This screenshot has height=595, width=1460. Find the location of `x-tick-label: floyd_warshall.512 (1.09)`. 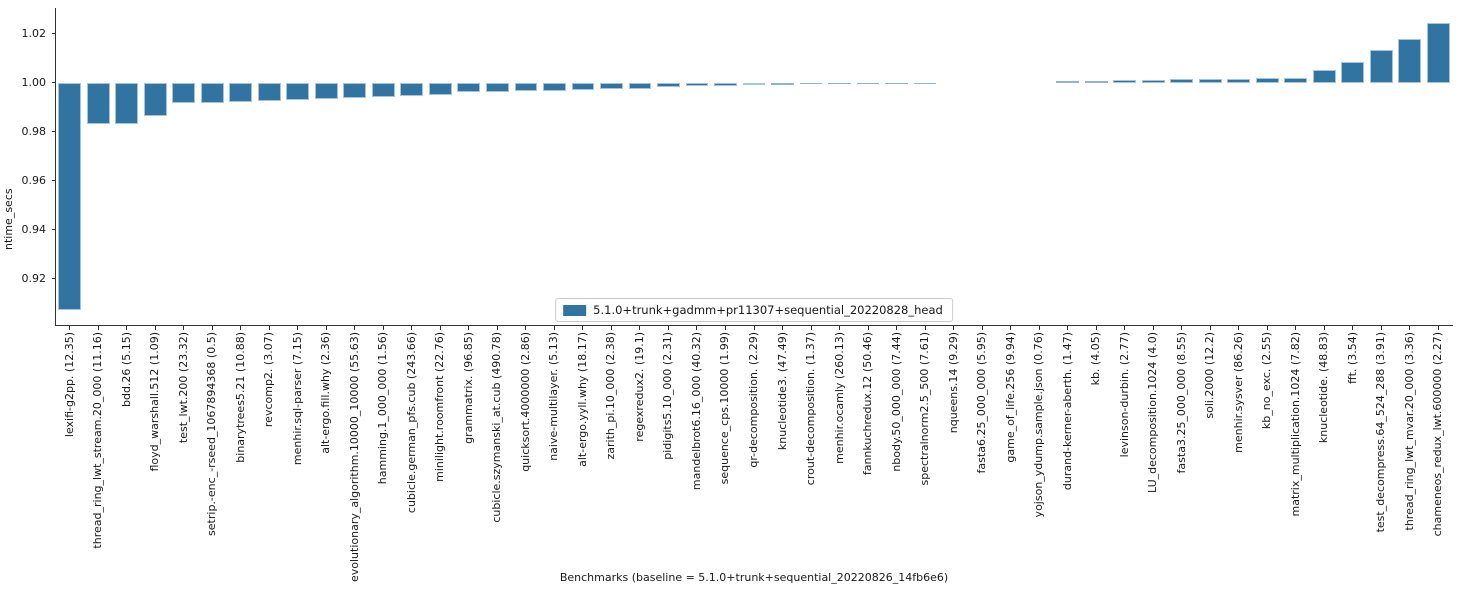

x-tick-label: floyd_warshall.512 (1.09) is located at coordinates (155, 402).